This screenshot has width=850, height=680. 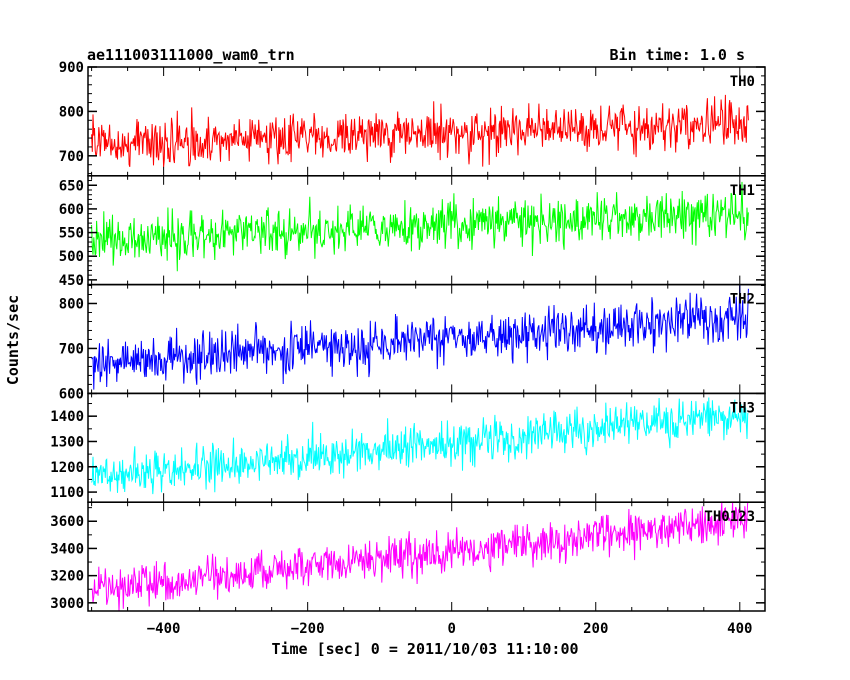 What do you see at coordinates (420, 446) in the screenshot?
I see `series-line-th3` at bounding box center [420, 446].